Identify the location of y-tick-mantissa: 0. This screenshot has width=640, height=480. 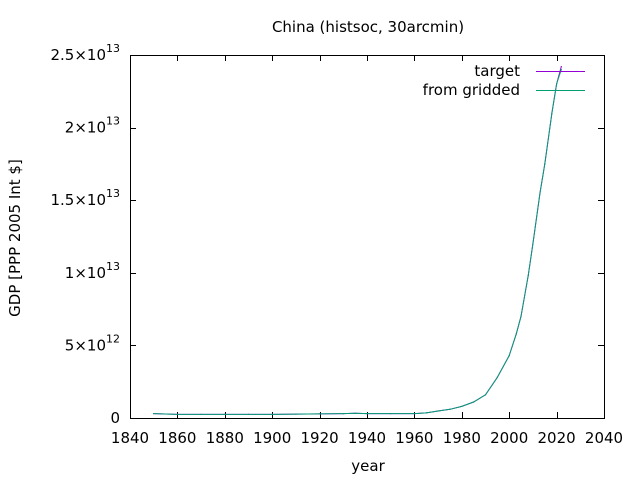
(115, 418).